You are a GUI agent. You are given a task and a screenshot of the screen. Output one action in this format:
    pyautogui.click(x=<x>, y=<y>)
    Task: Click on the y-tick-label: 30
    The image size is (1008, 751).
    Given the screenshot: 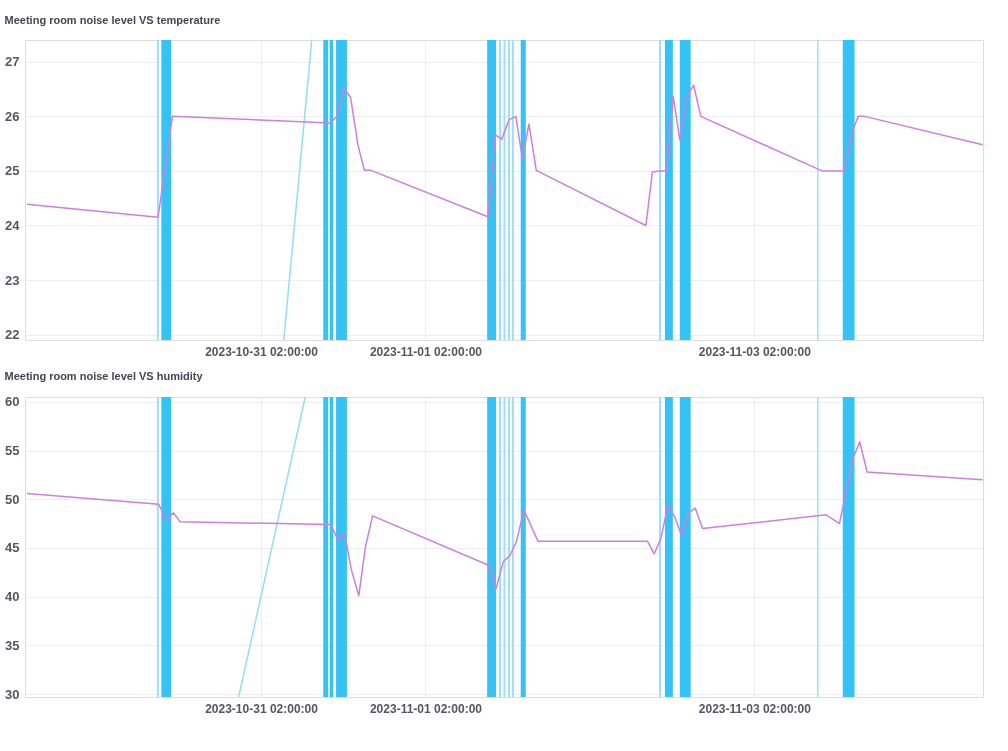 What is the action you would take?
    pyautogui.click(x=12, y=694)
    